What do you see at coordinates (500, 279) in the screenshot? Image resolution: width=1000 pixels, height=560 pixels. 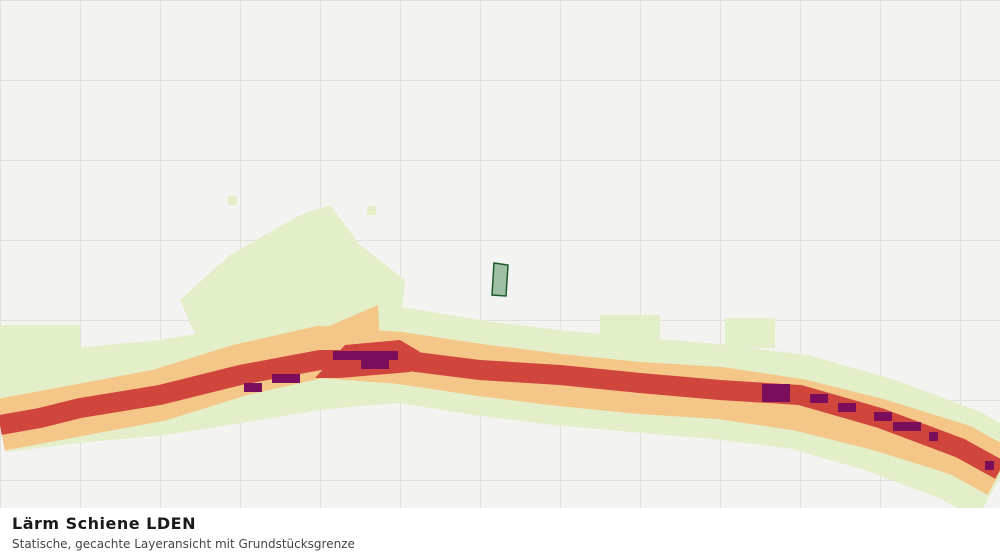 I see `parcel-boundary` at bounding box center [500, 279].